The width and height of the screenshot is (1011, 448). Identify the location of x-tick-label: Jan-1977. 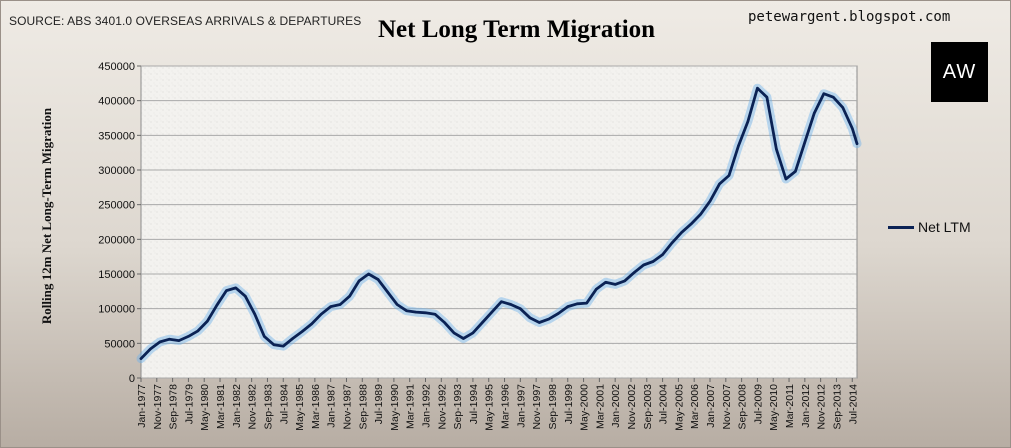
(142, 406).